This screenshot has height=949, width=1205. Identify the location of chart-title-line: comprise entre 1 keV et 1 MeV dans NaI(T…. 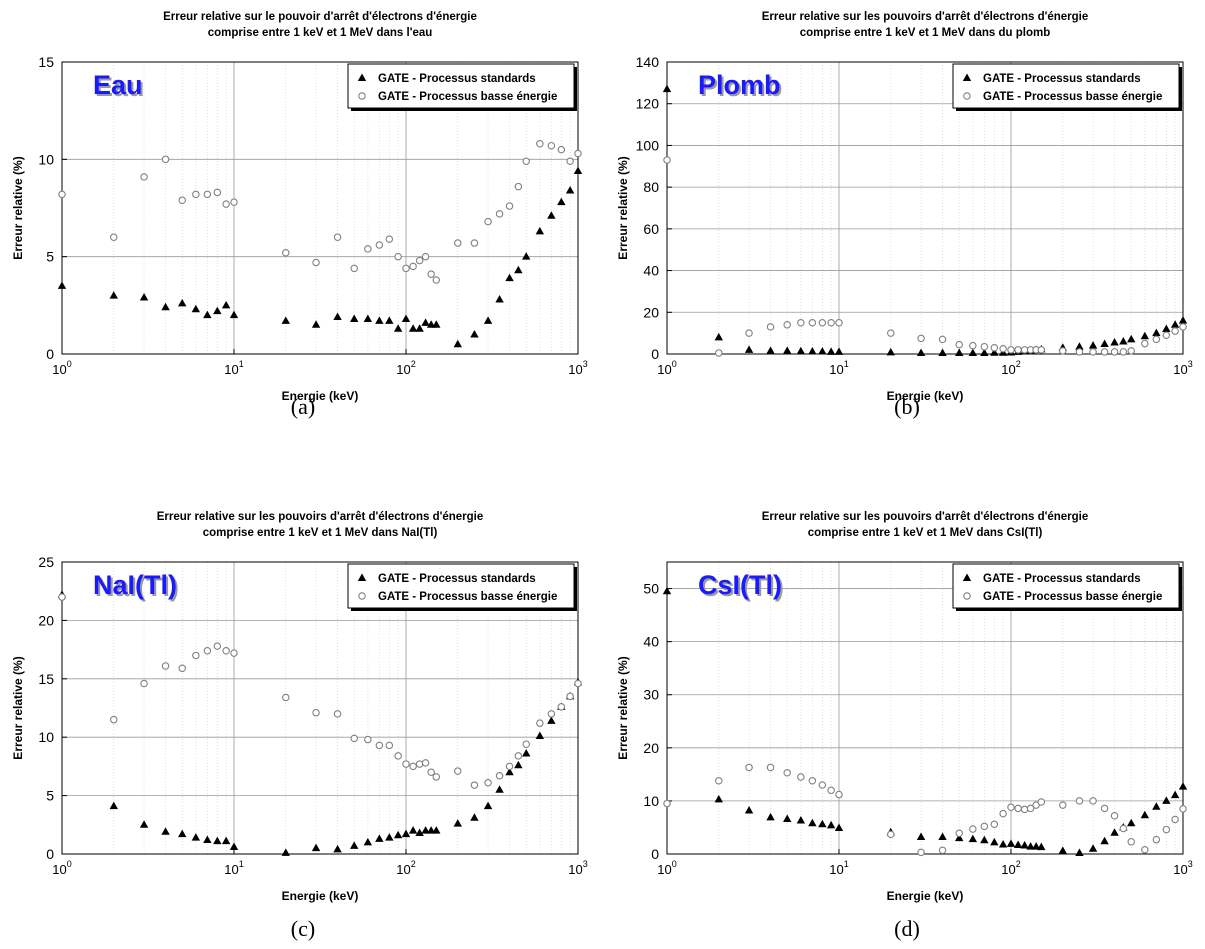
(320, 533).